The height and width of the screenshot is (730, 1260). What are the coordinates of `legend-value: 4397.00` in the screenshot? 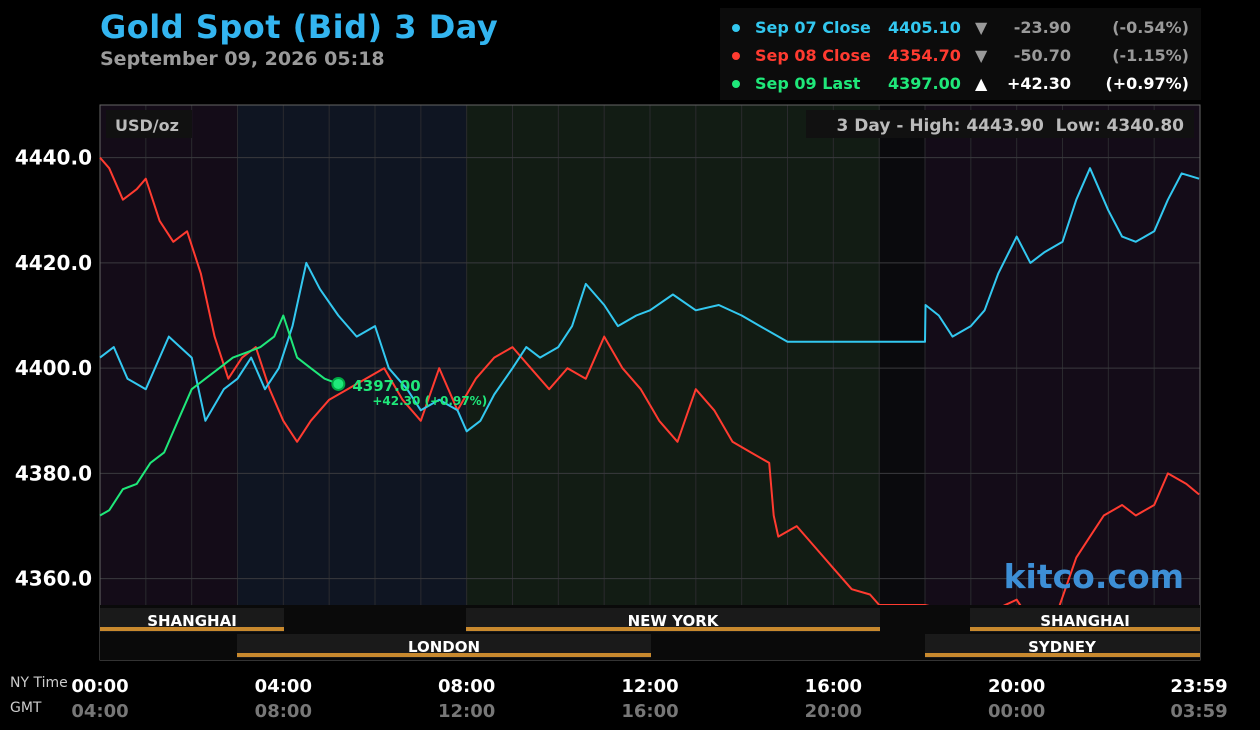 It's located at (924, 83).